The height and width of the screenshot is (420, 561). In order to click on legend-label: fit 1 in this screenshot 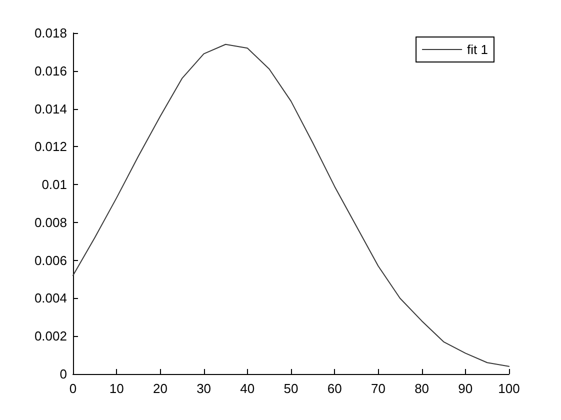, I will do `click(477, 49)`.